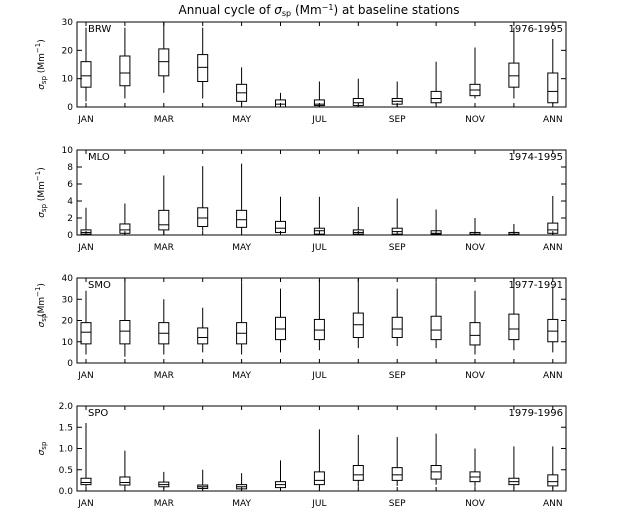 Image resolution: width=640 pixels, height=512 pixels. I want to click on y-axis-label: σsp, so click(42, 320).